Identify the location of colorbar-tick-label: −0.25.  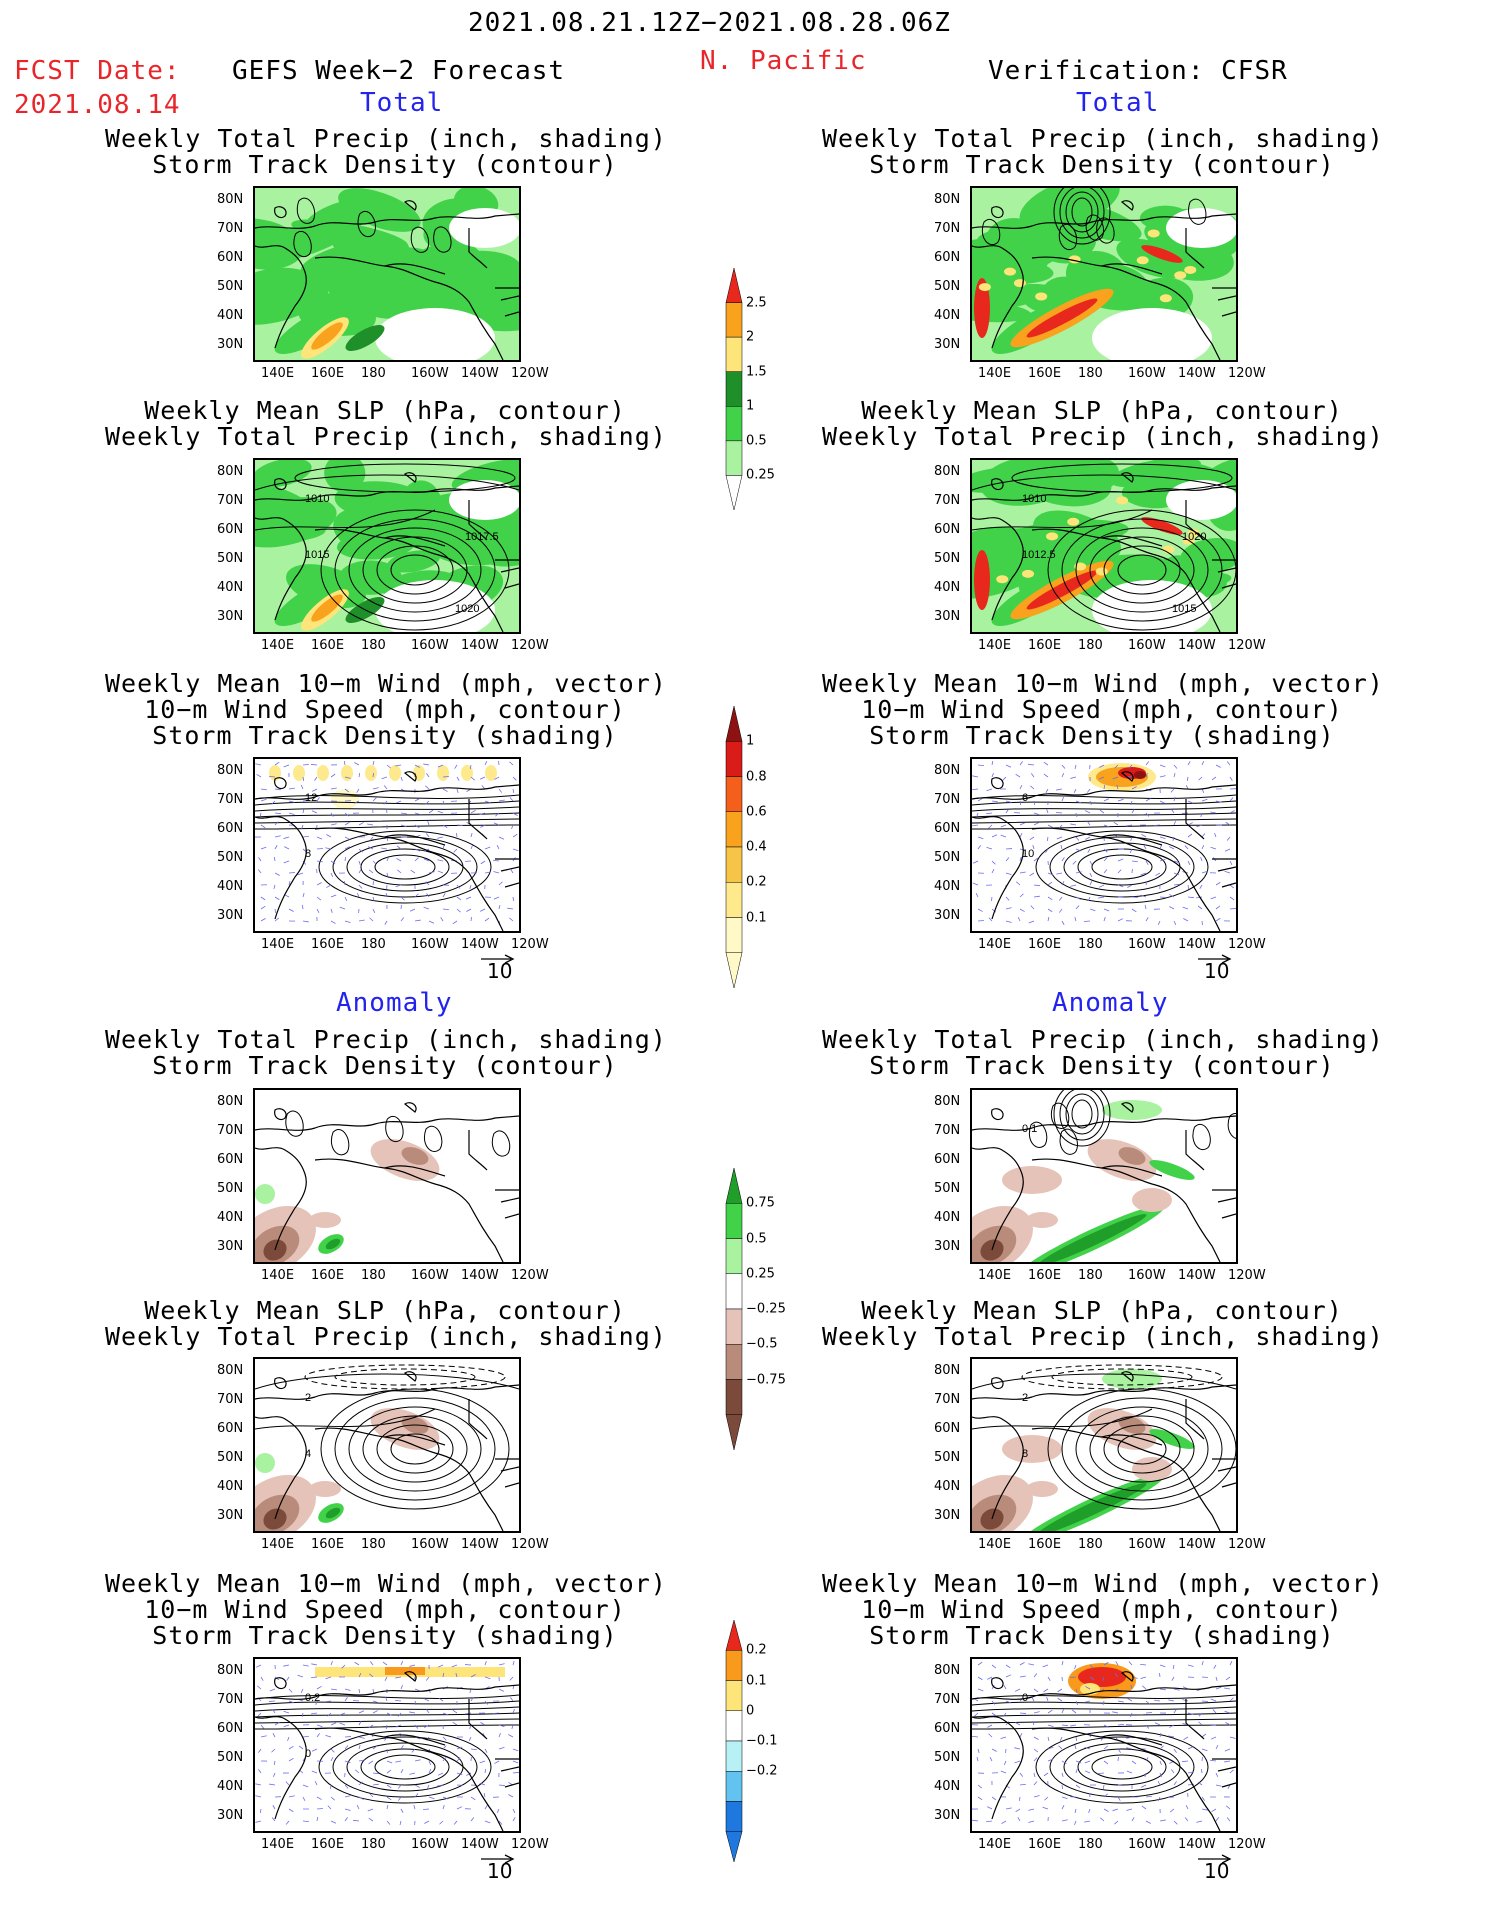
(766, 1309).